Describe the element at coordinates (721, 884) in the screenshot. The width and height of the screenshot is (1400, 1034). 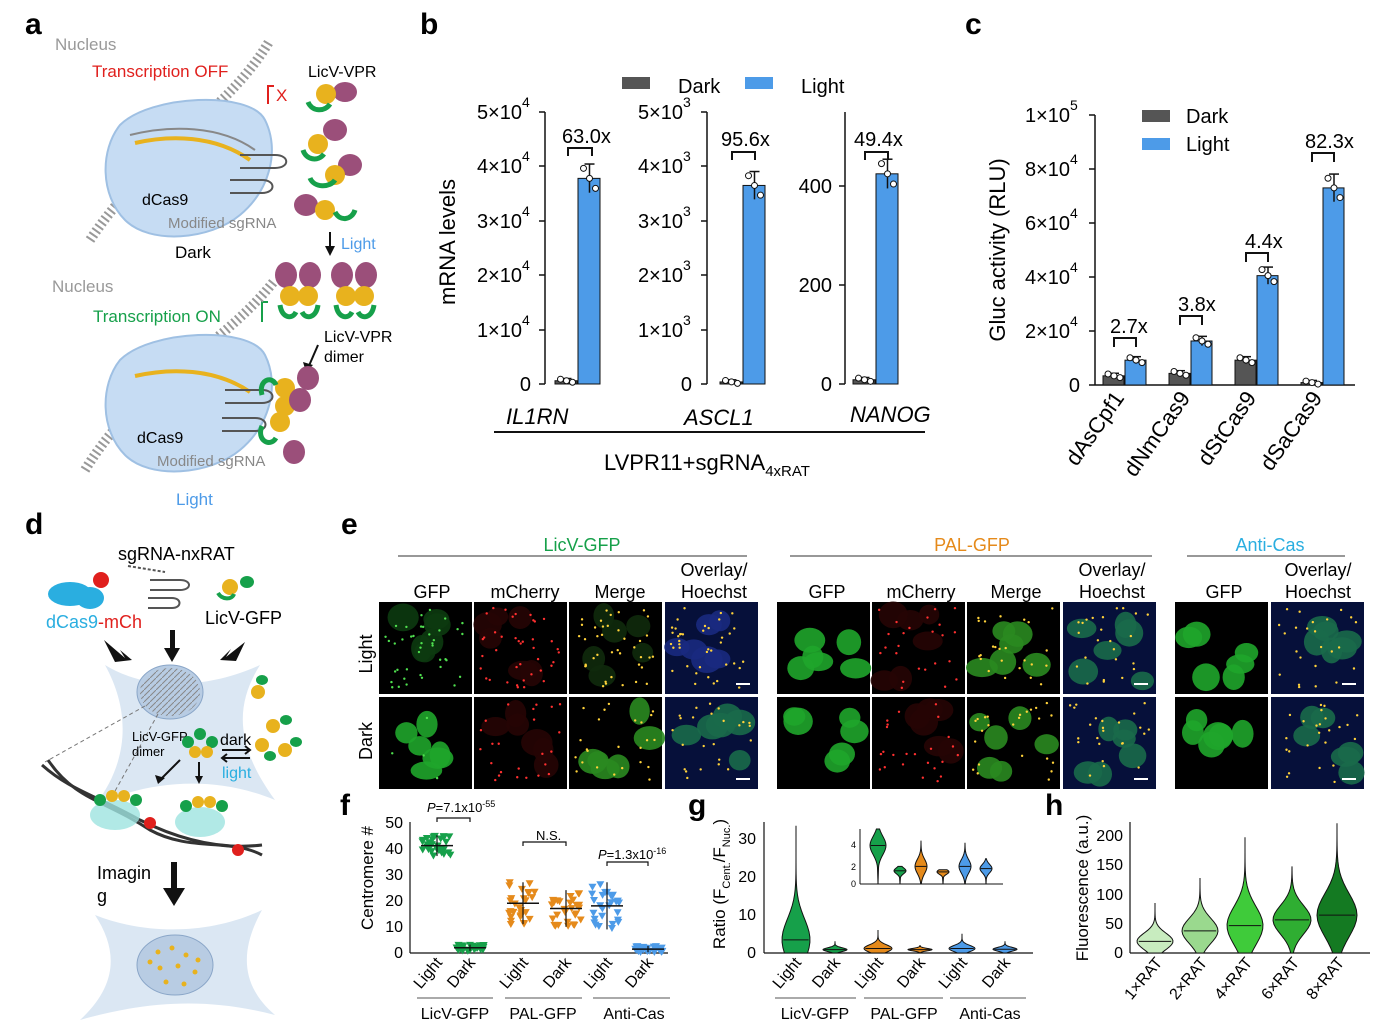
I see `ylabel-g: Ratio (FCent./FNuc.)` at that location.